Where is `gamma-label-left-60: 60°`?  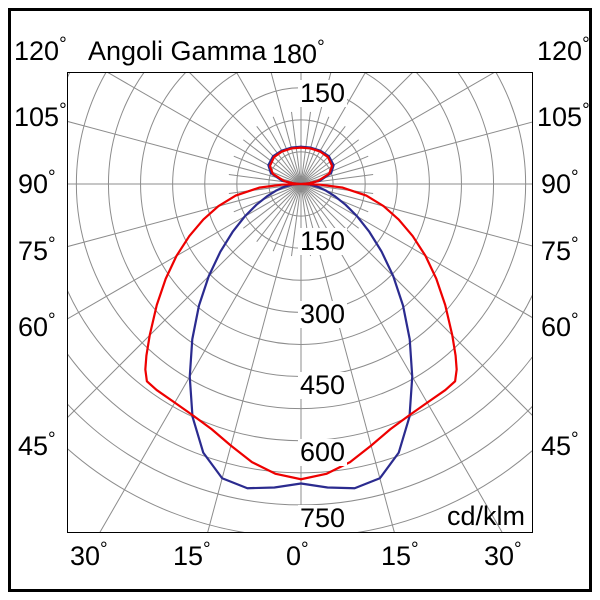
gamma-label-left-60: 60° is located at coordinates (37, 326).